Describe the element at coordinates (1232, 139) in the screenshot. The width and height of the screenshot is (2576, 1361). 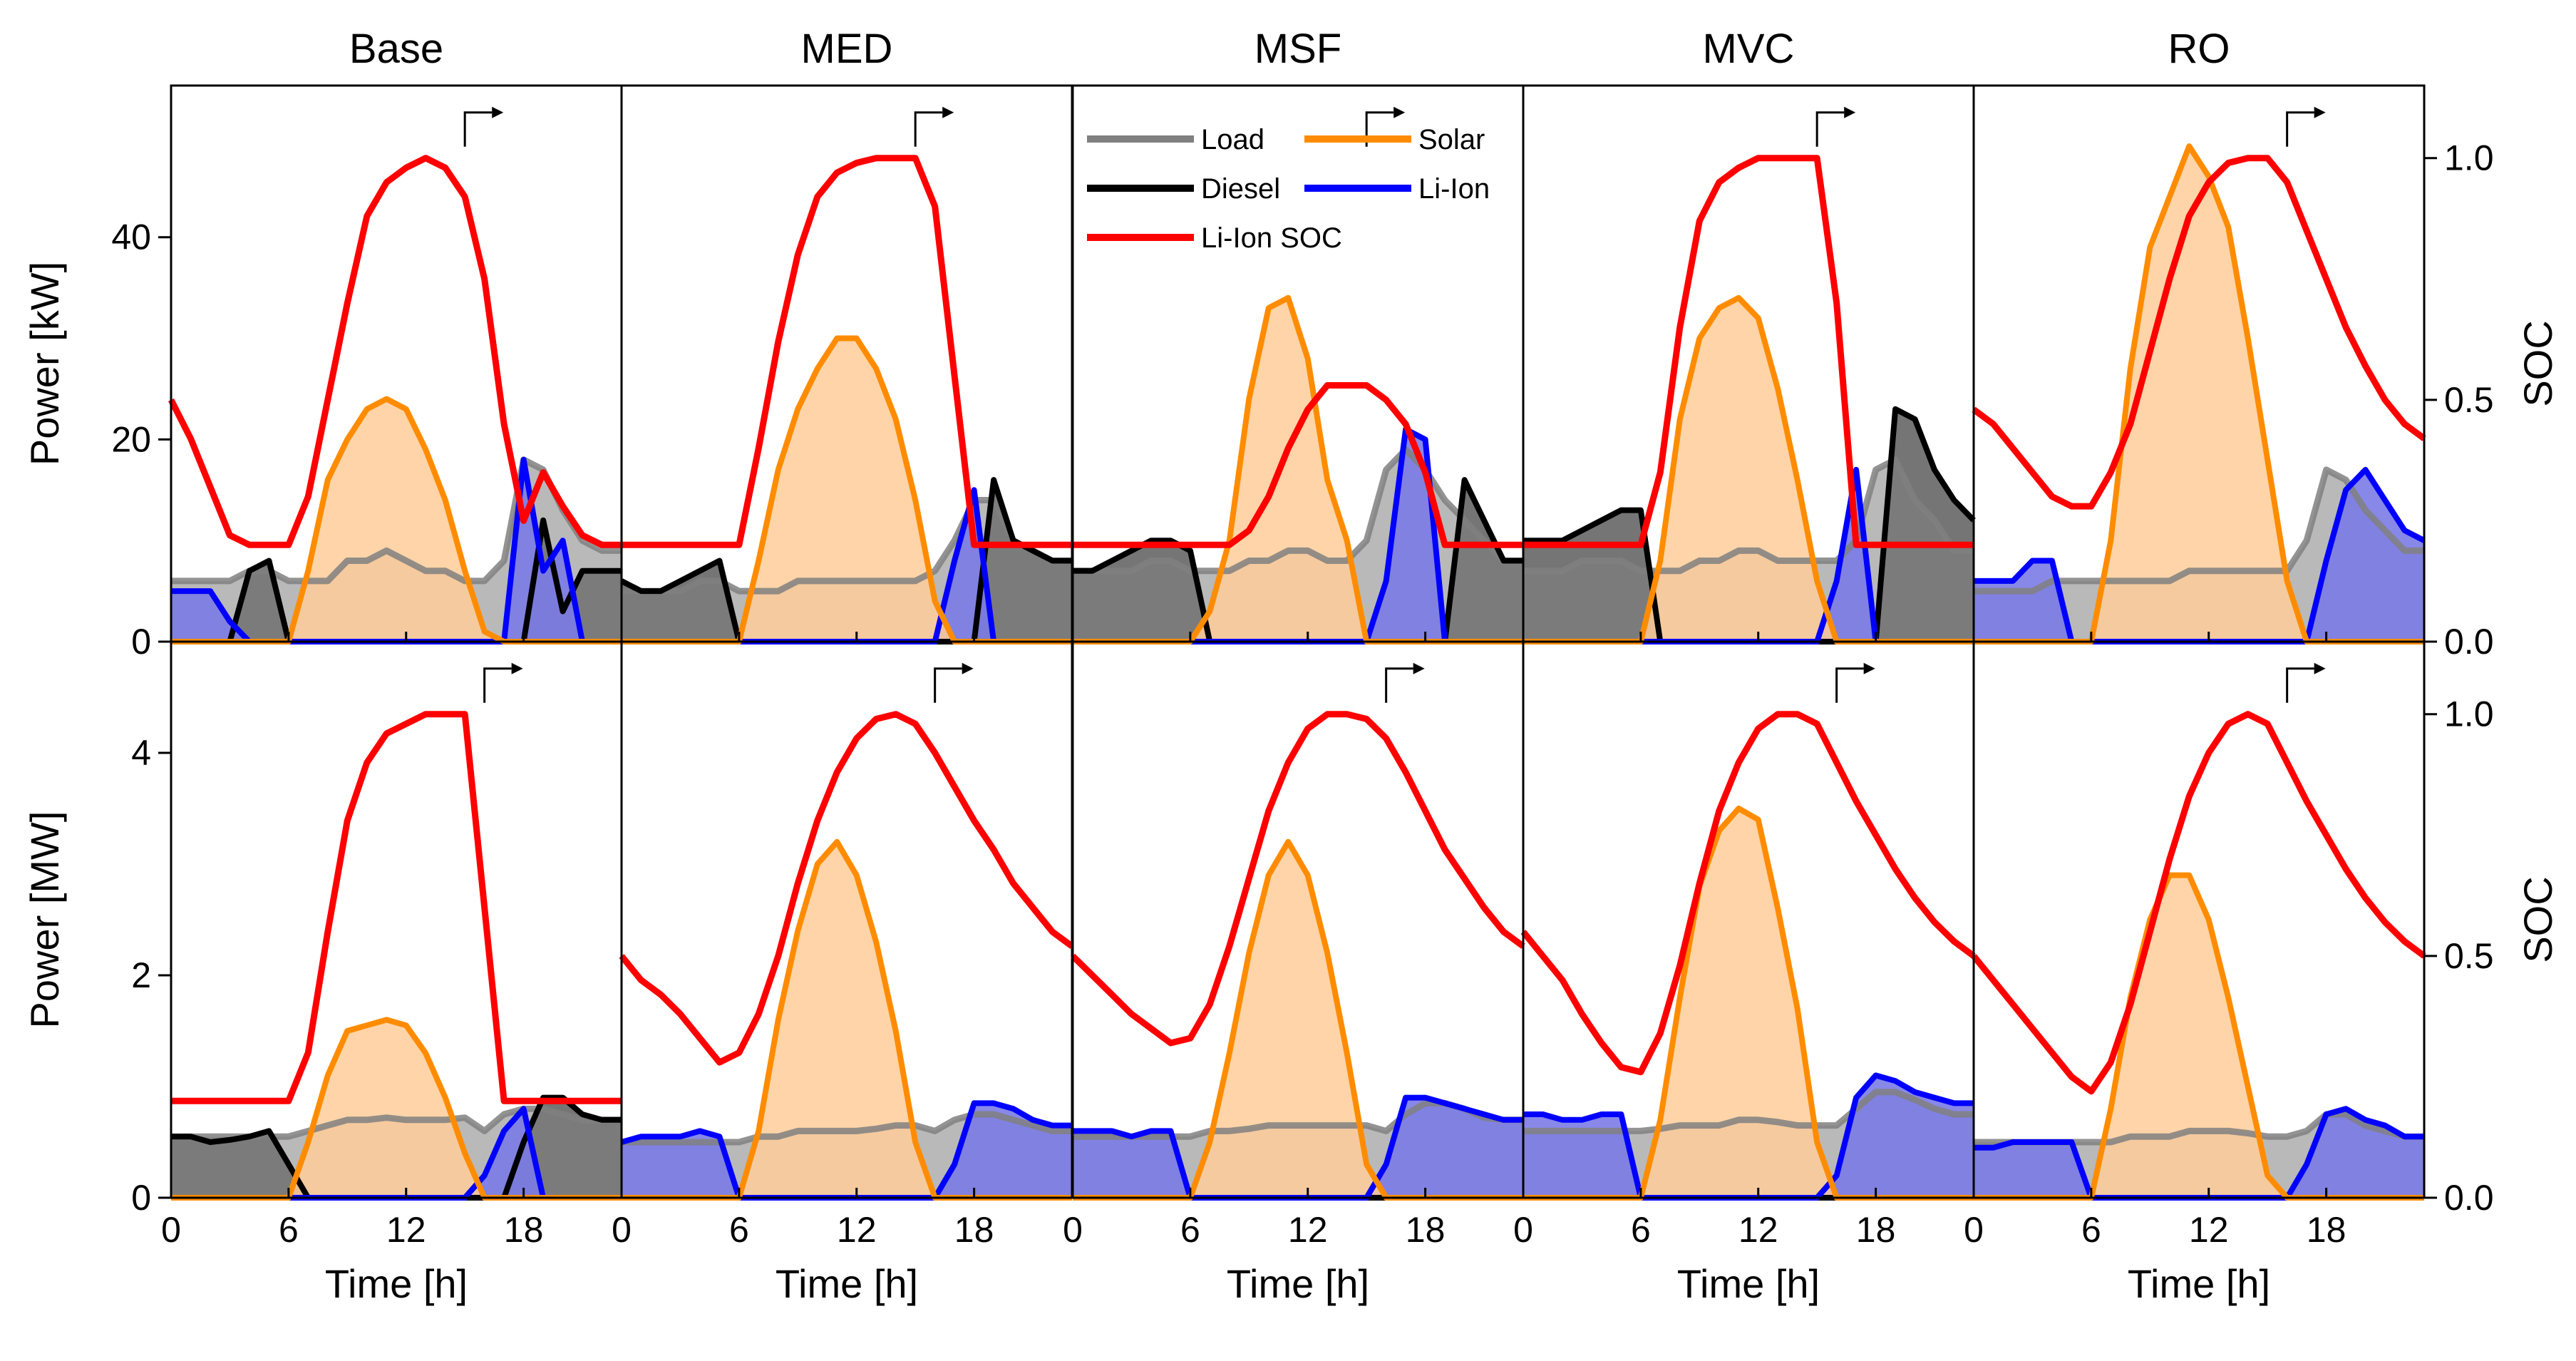
I see `legend-label: Load` at that location.